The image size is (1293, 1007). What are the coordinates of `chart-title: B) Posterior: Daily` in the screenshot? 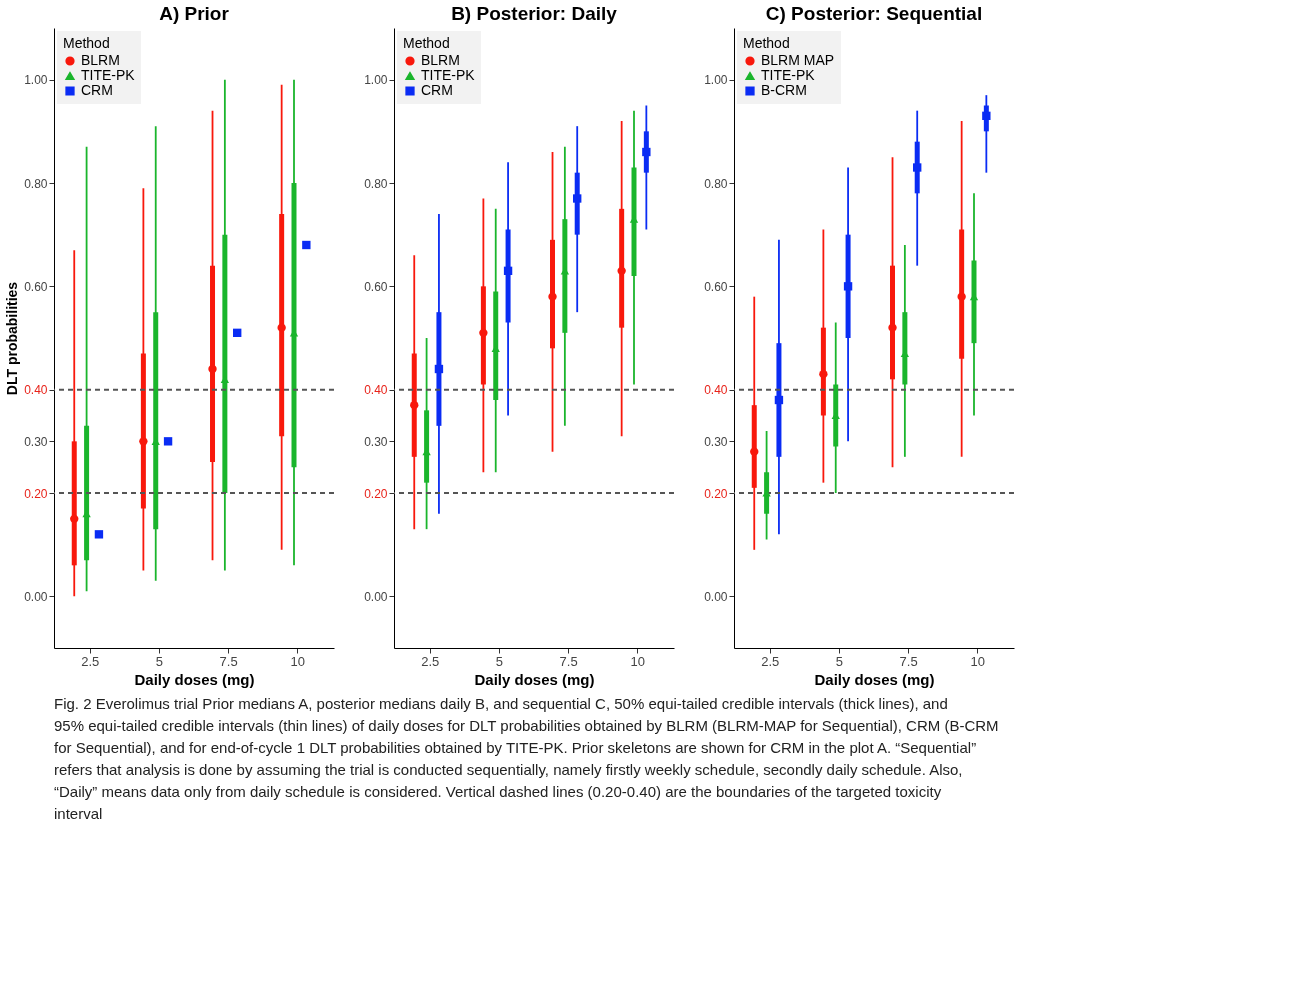 It's located at (534, 13).